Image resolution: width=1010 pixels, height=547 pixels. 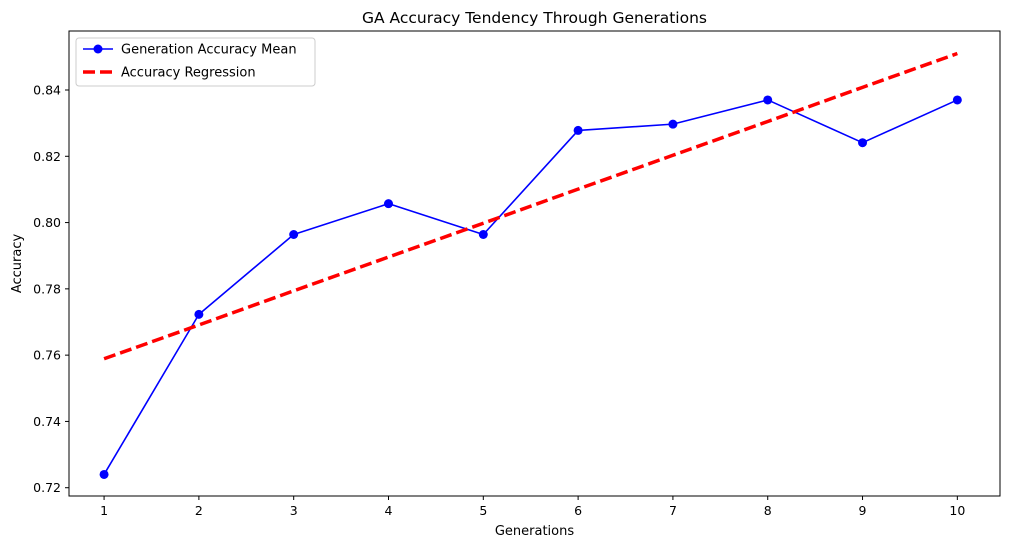 I want to click on legend-box, so click(x=195, y=62).